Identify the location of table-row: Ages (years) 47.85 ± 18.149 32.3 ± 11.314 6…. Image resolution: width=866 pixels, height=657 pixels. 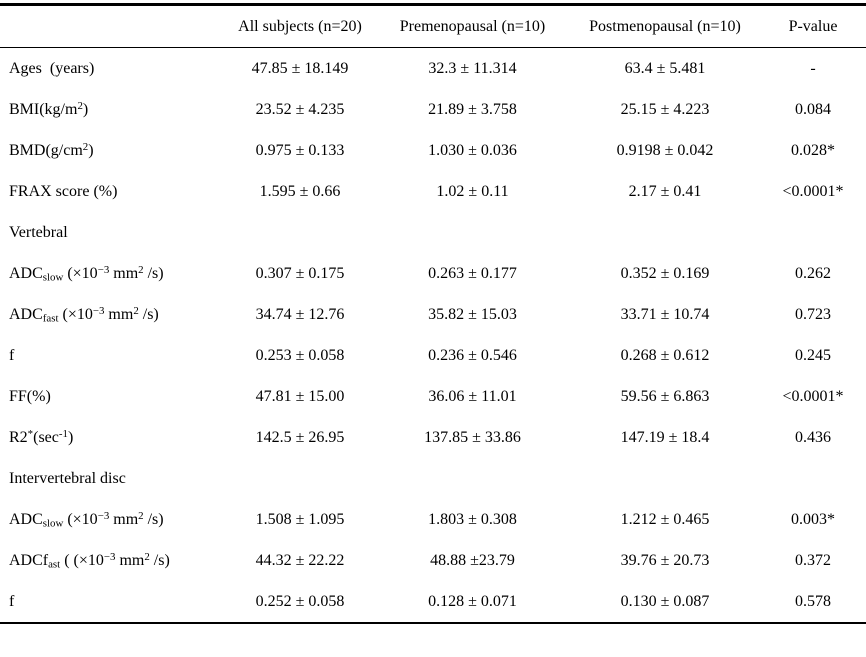
(433, 69).